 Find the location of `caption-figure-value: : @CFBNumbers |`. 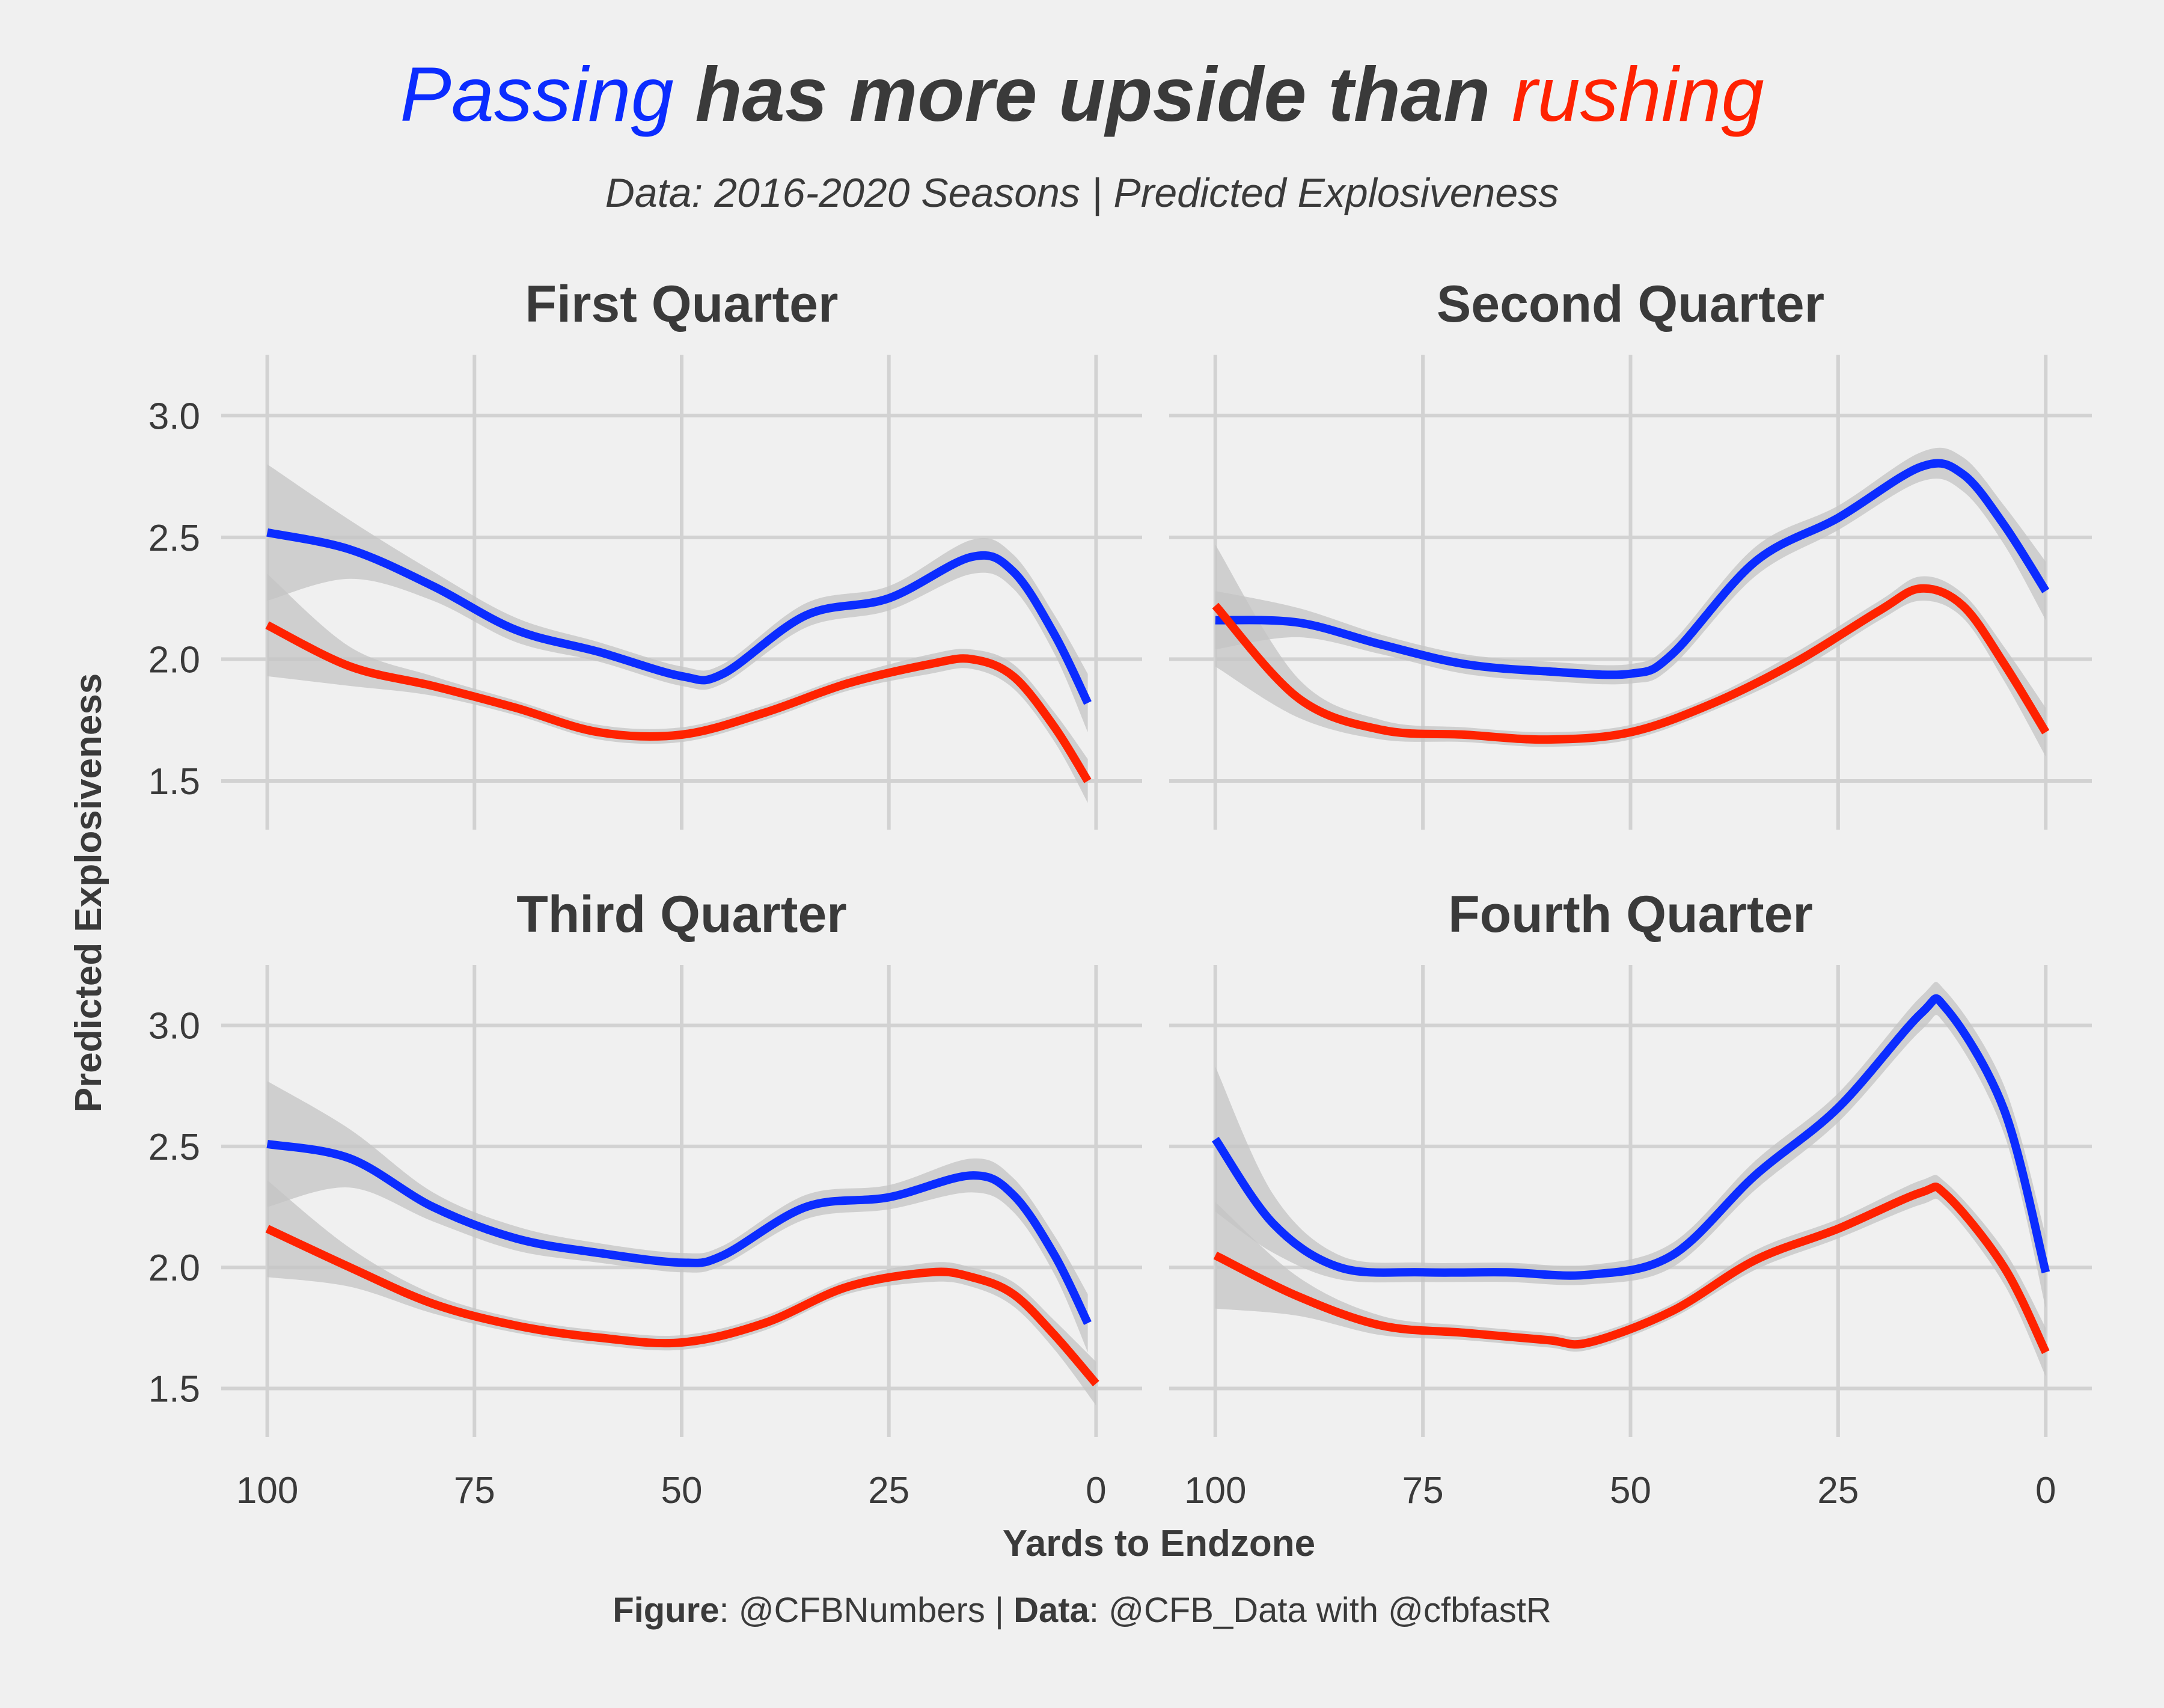

caption-figure-value: : @CFBNumbers | is located at coordinates (866, 1610).